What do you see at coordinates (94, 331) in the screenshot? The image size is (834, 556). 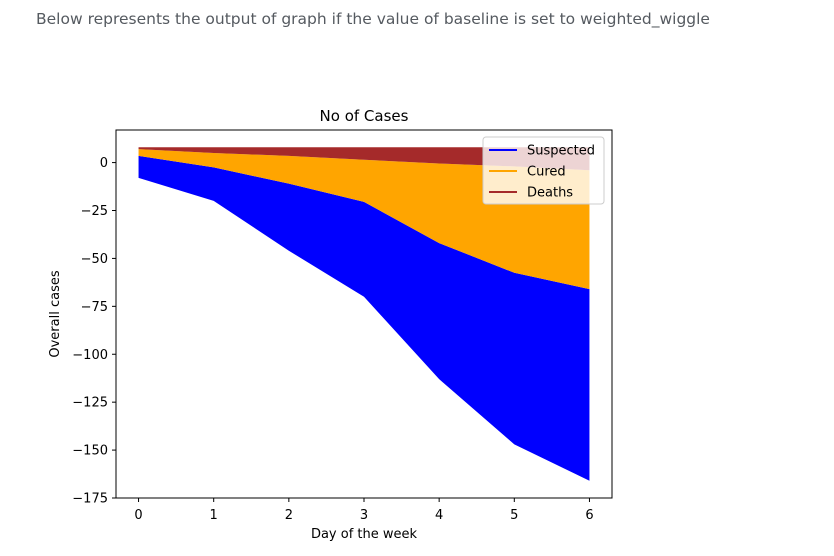 I see `y-axis: 0 −25 −50 −75 −100 −125 −150 −175` at bounding box center [94, 331].